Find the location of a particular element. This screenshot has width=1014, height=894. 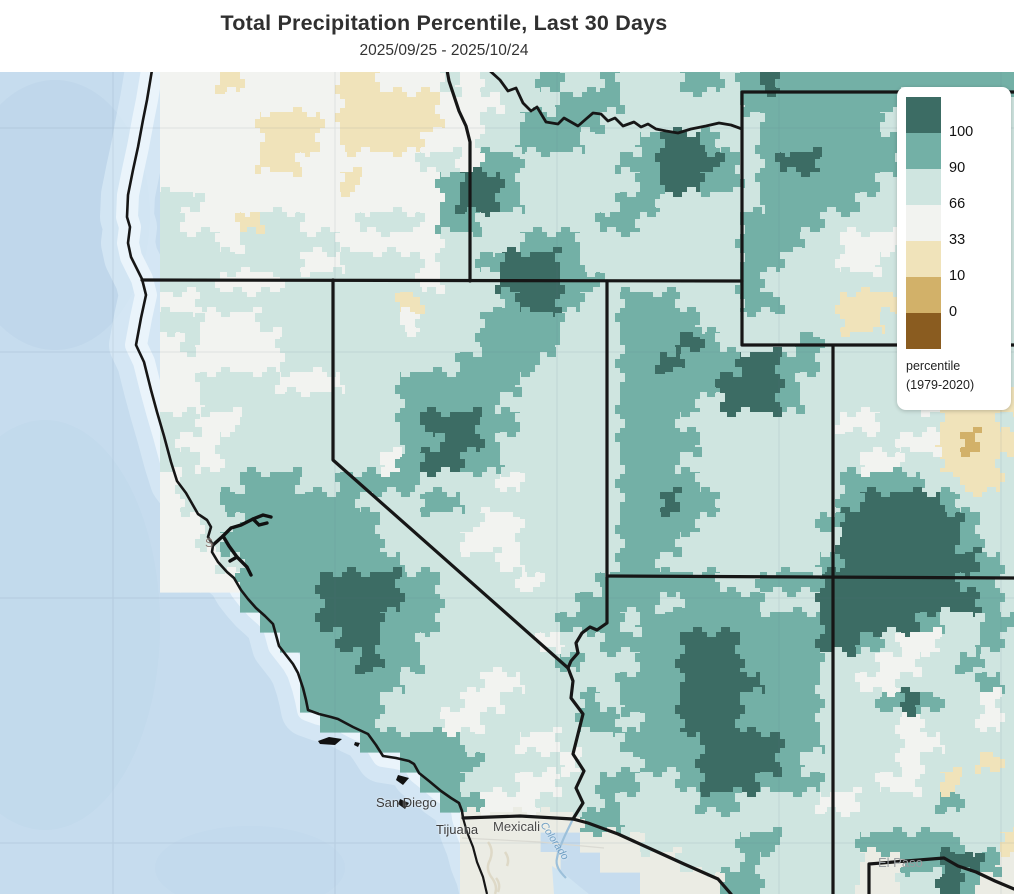

legend-label: 66 is located at coordinates (957, 204).